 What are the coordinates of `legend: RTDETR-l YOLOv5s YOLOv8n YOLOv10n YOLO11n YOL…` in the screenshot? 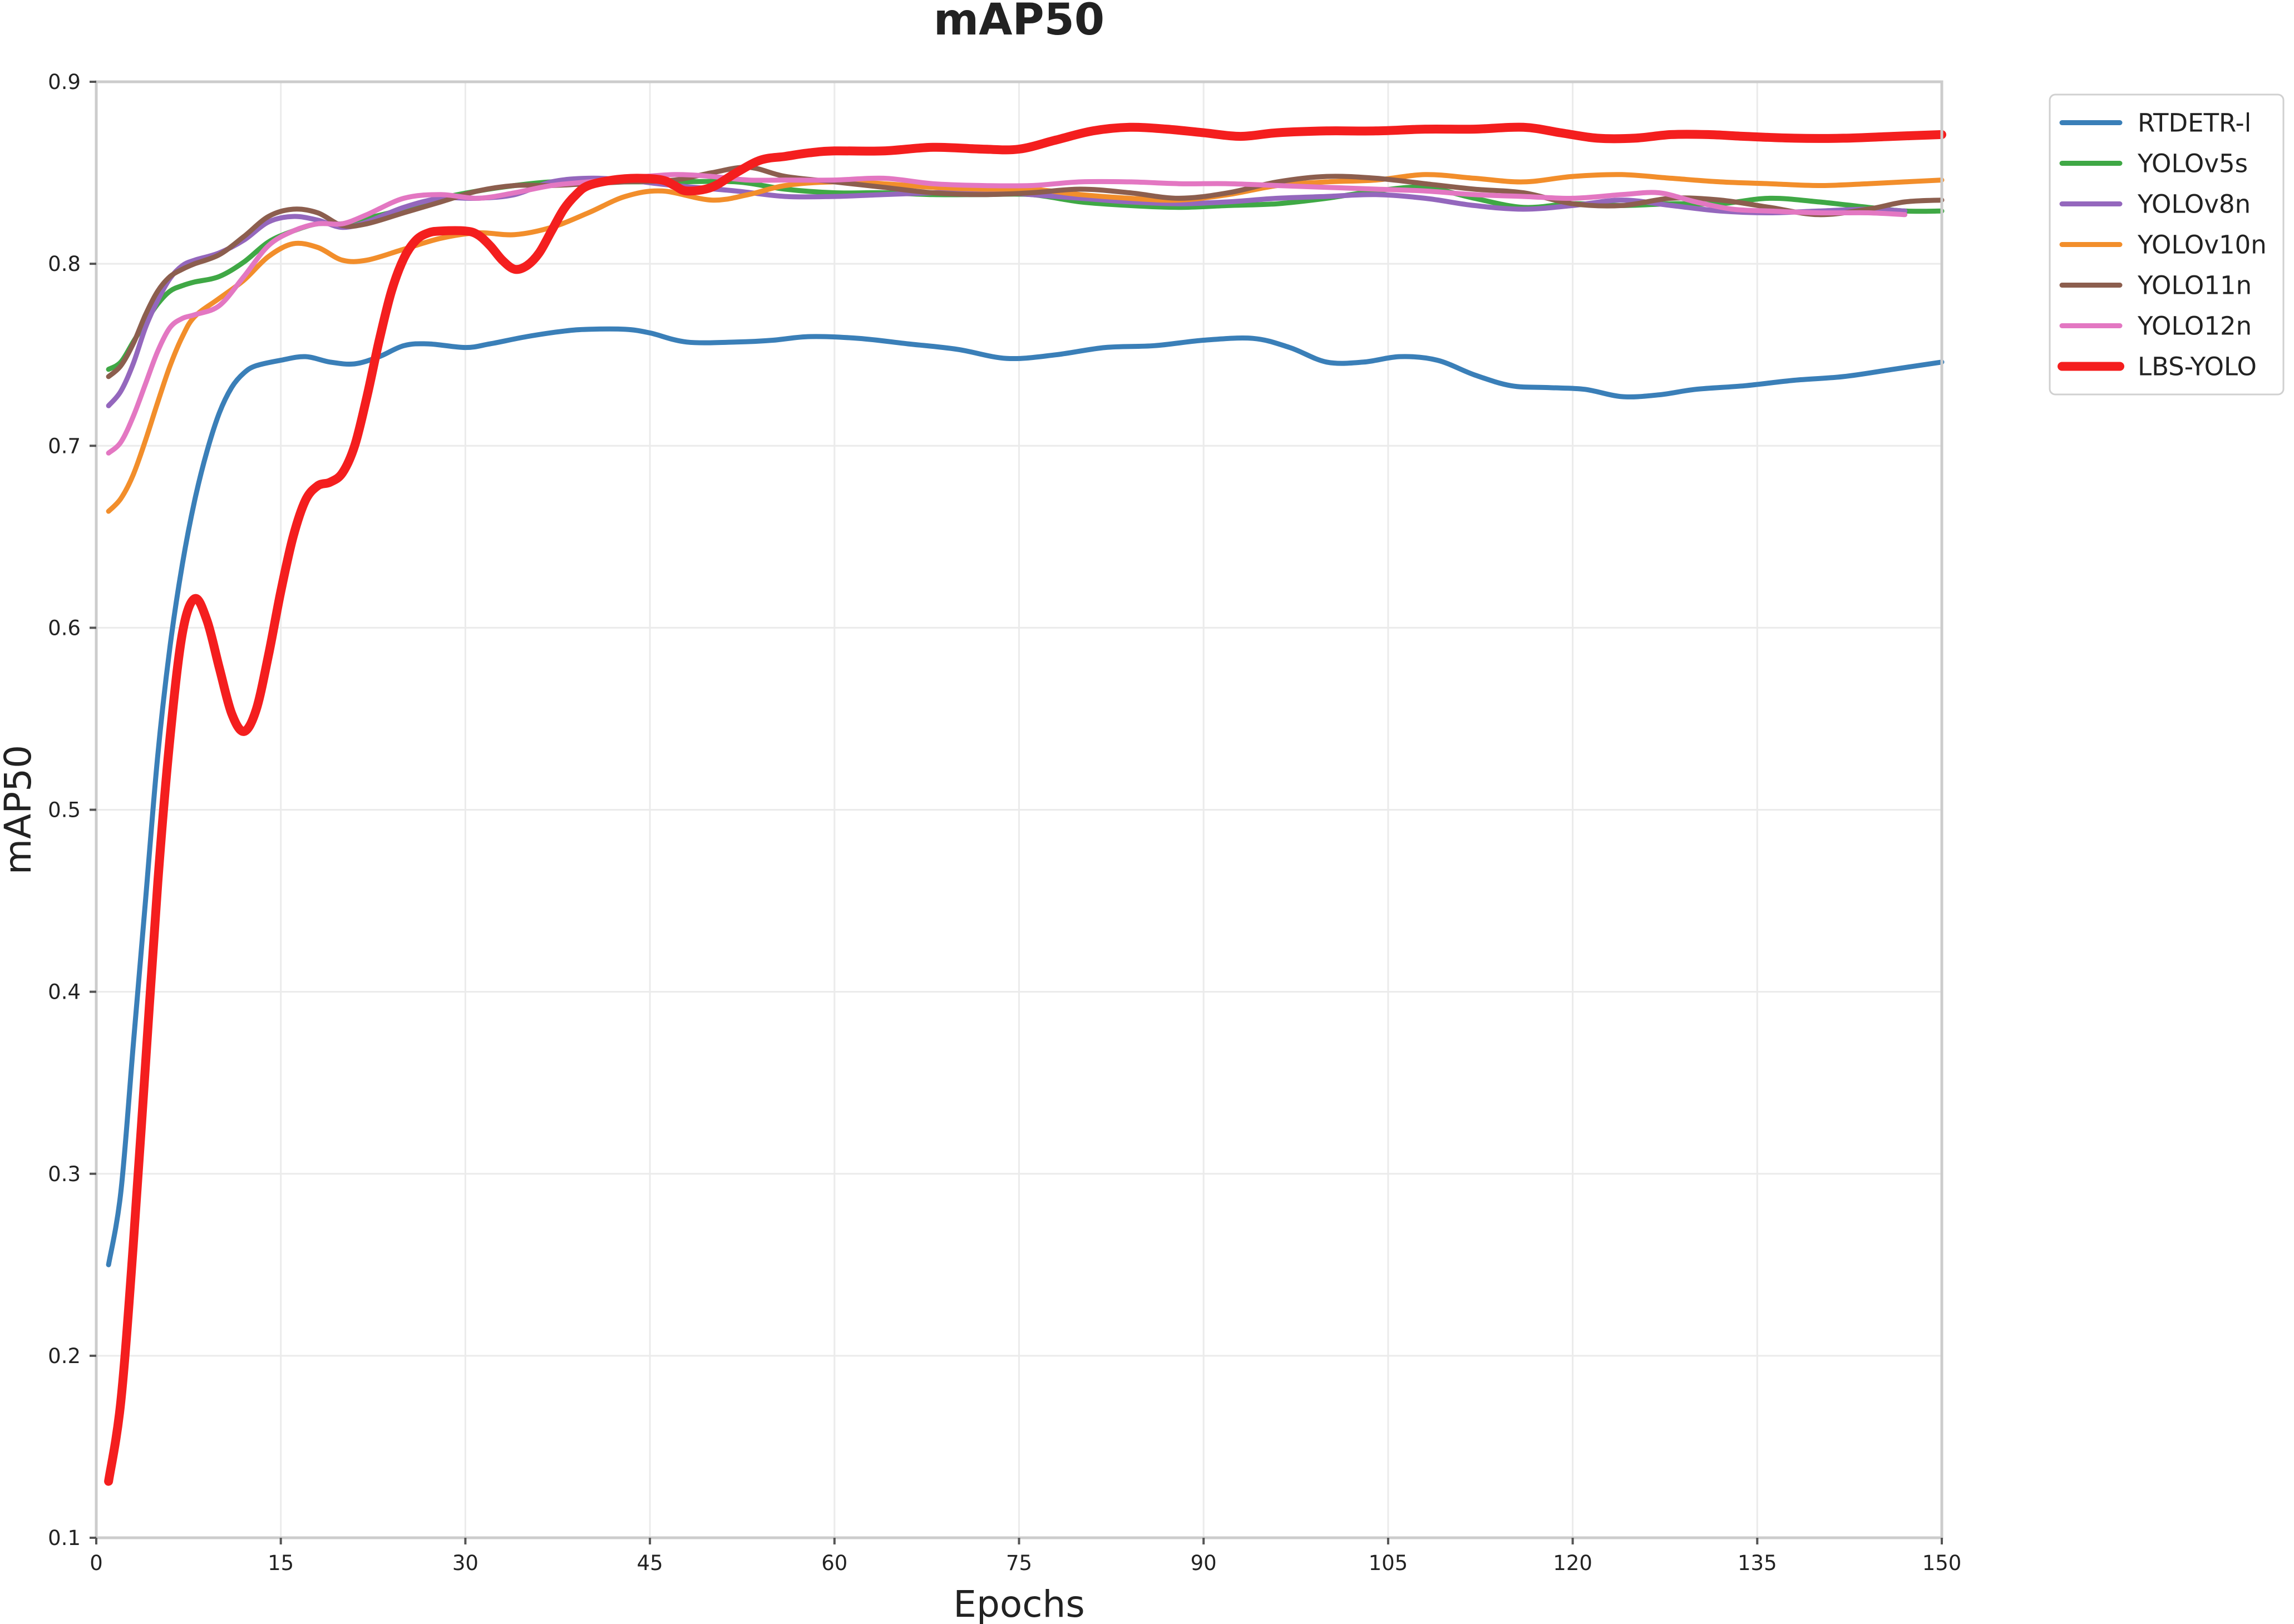 It's located at (2167, 244).